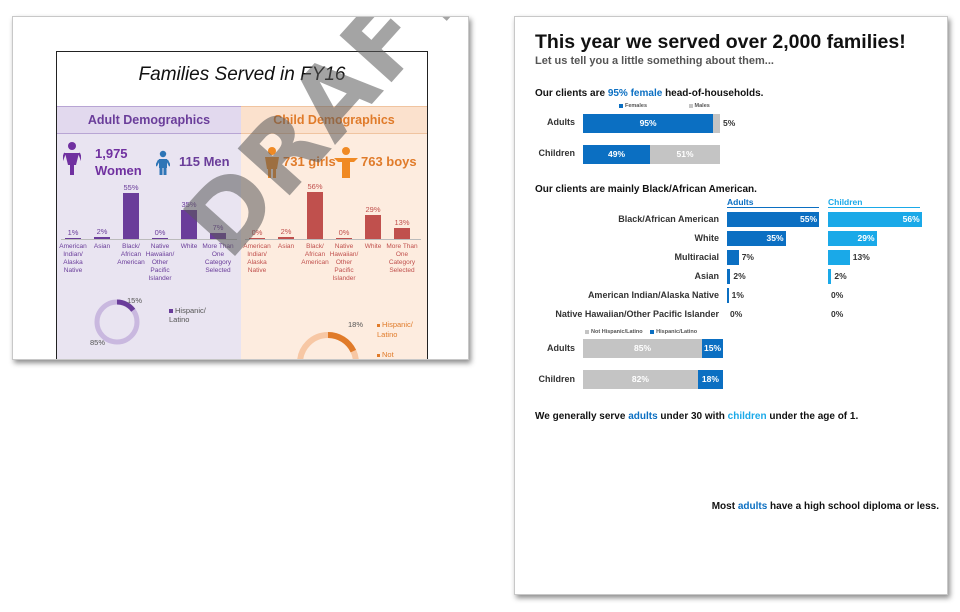 This screenshot has height=612, width=960. I want to click on boys-label: 763 boys, so click(389, 161).